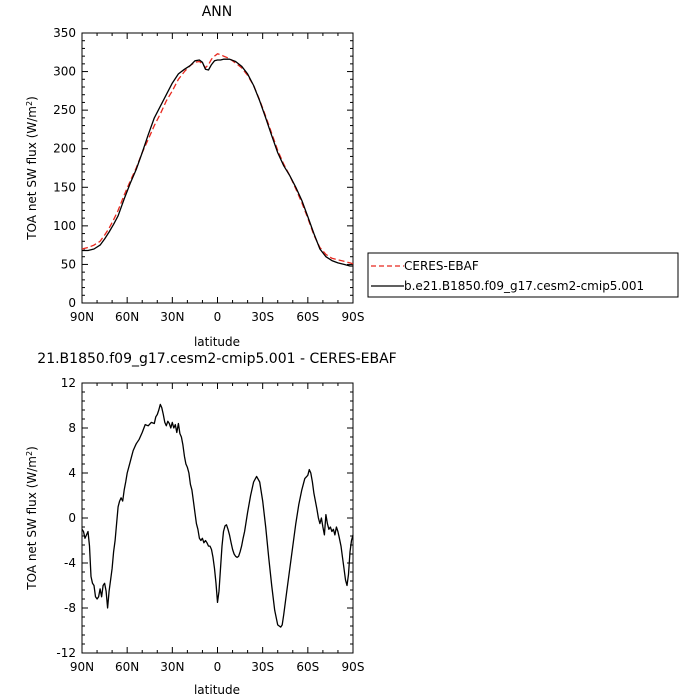 Image resolution: width=700 pixels, height=700 pixels. I want to click on top-x-tick-label: 0, so click(218, 317).